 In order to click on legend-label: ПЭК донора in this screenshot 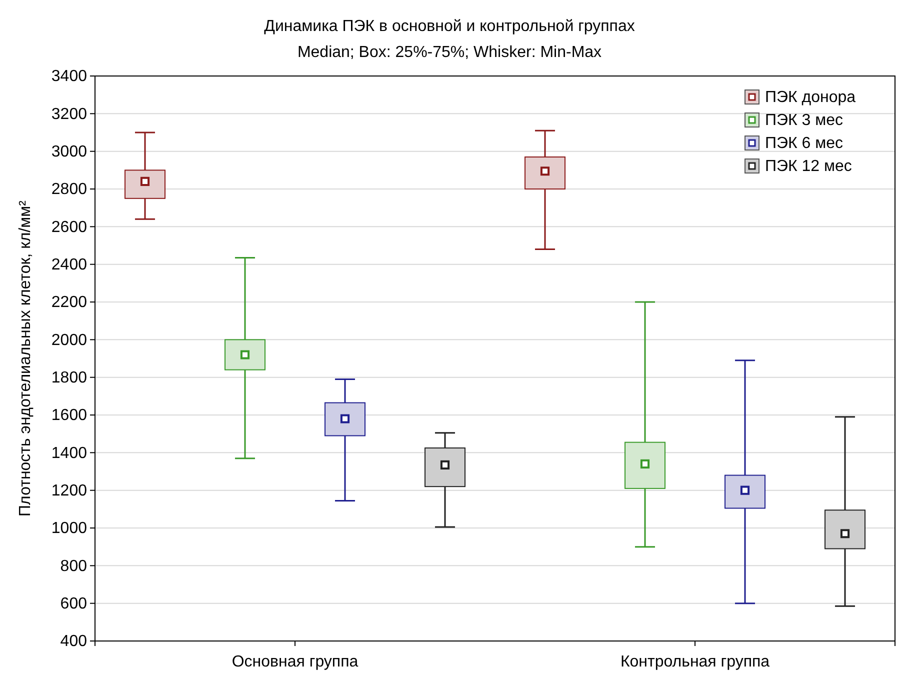, I will do `click(810, 97)`.